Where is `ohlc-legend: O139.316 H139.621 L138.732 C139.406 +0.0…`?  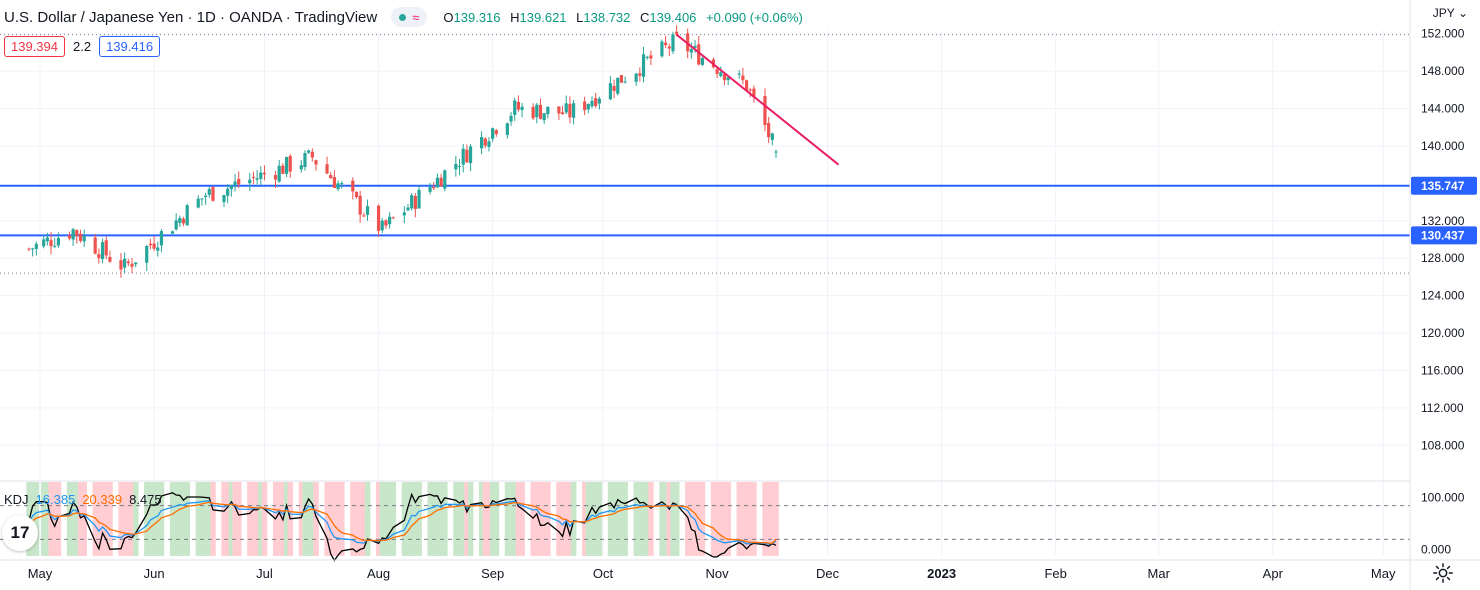 ohlc-legend: O139.316 H139.621 L138.732 C139.406 +0.0… is located at coordinates (623, 17).